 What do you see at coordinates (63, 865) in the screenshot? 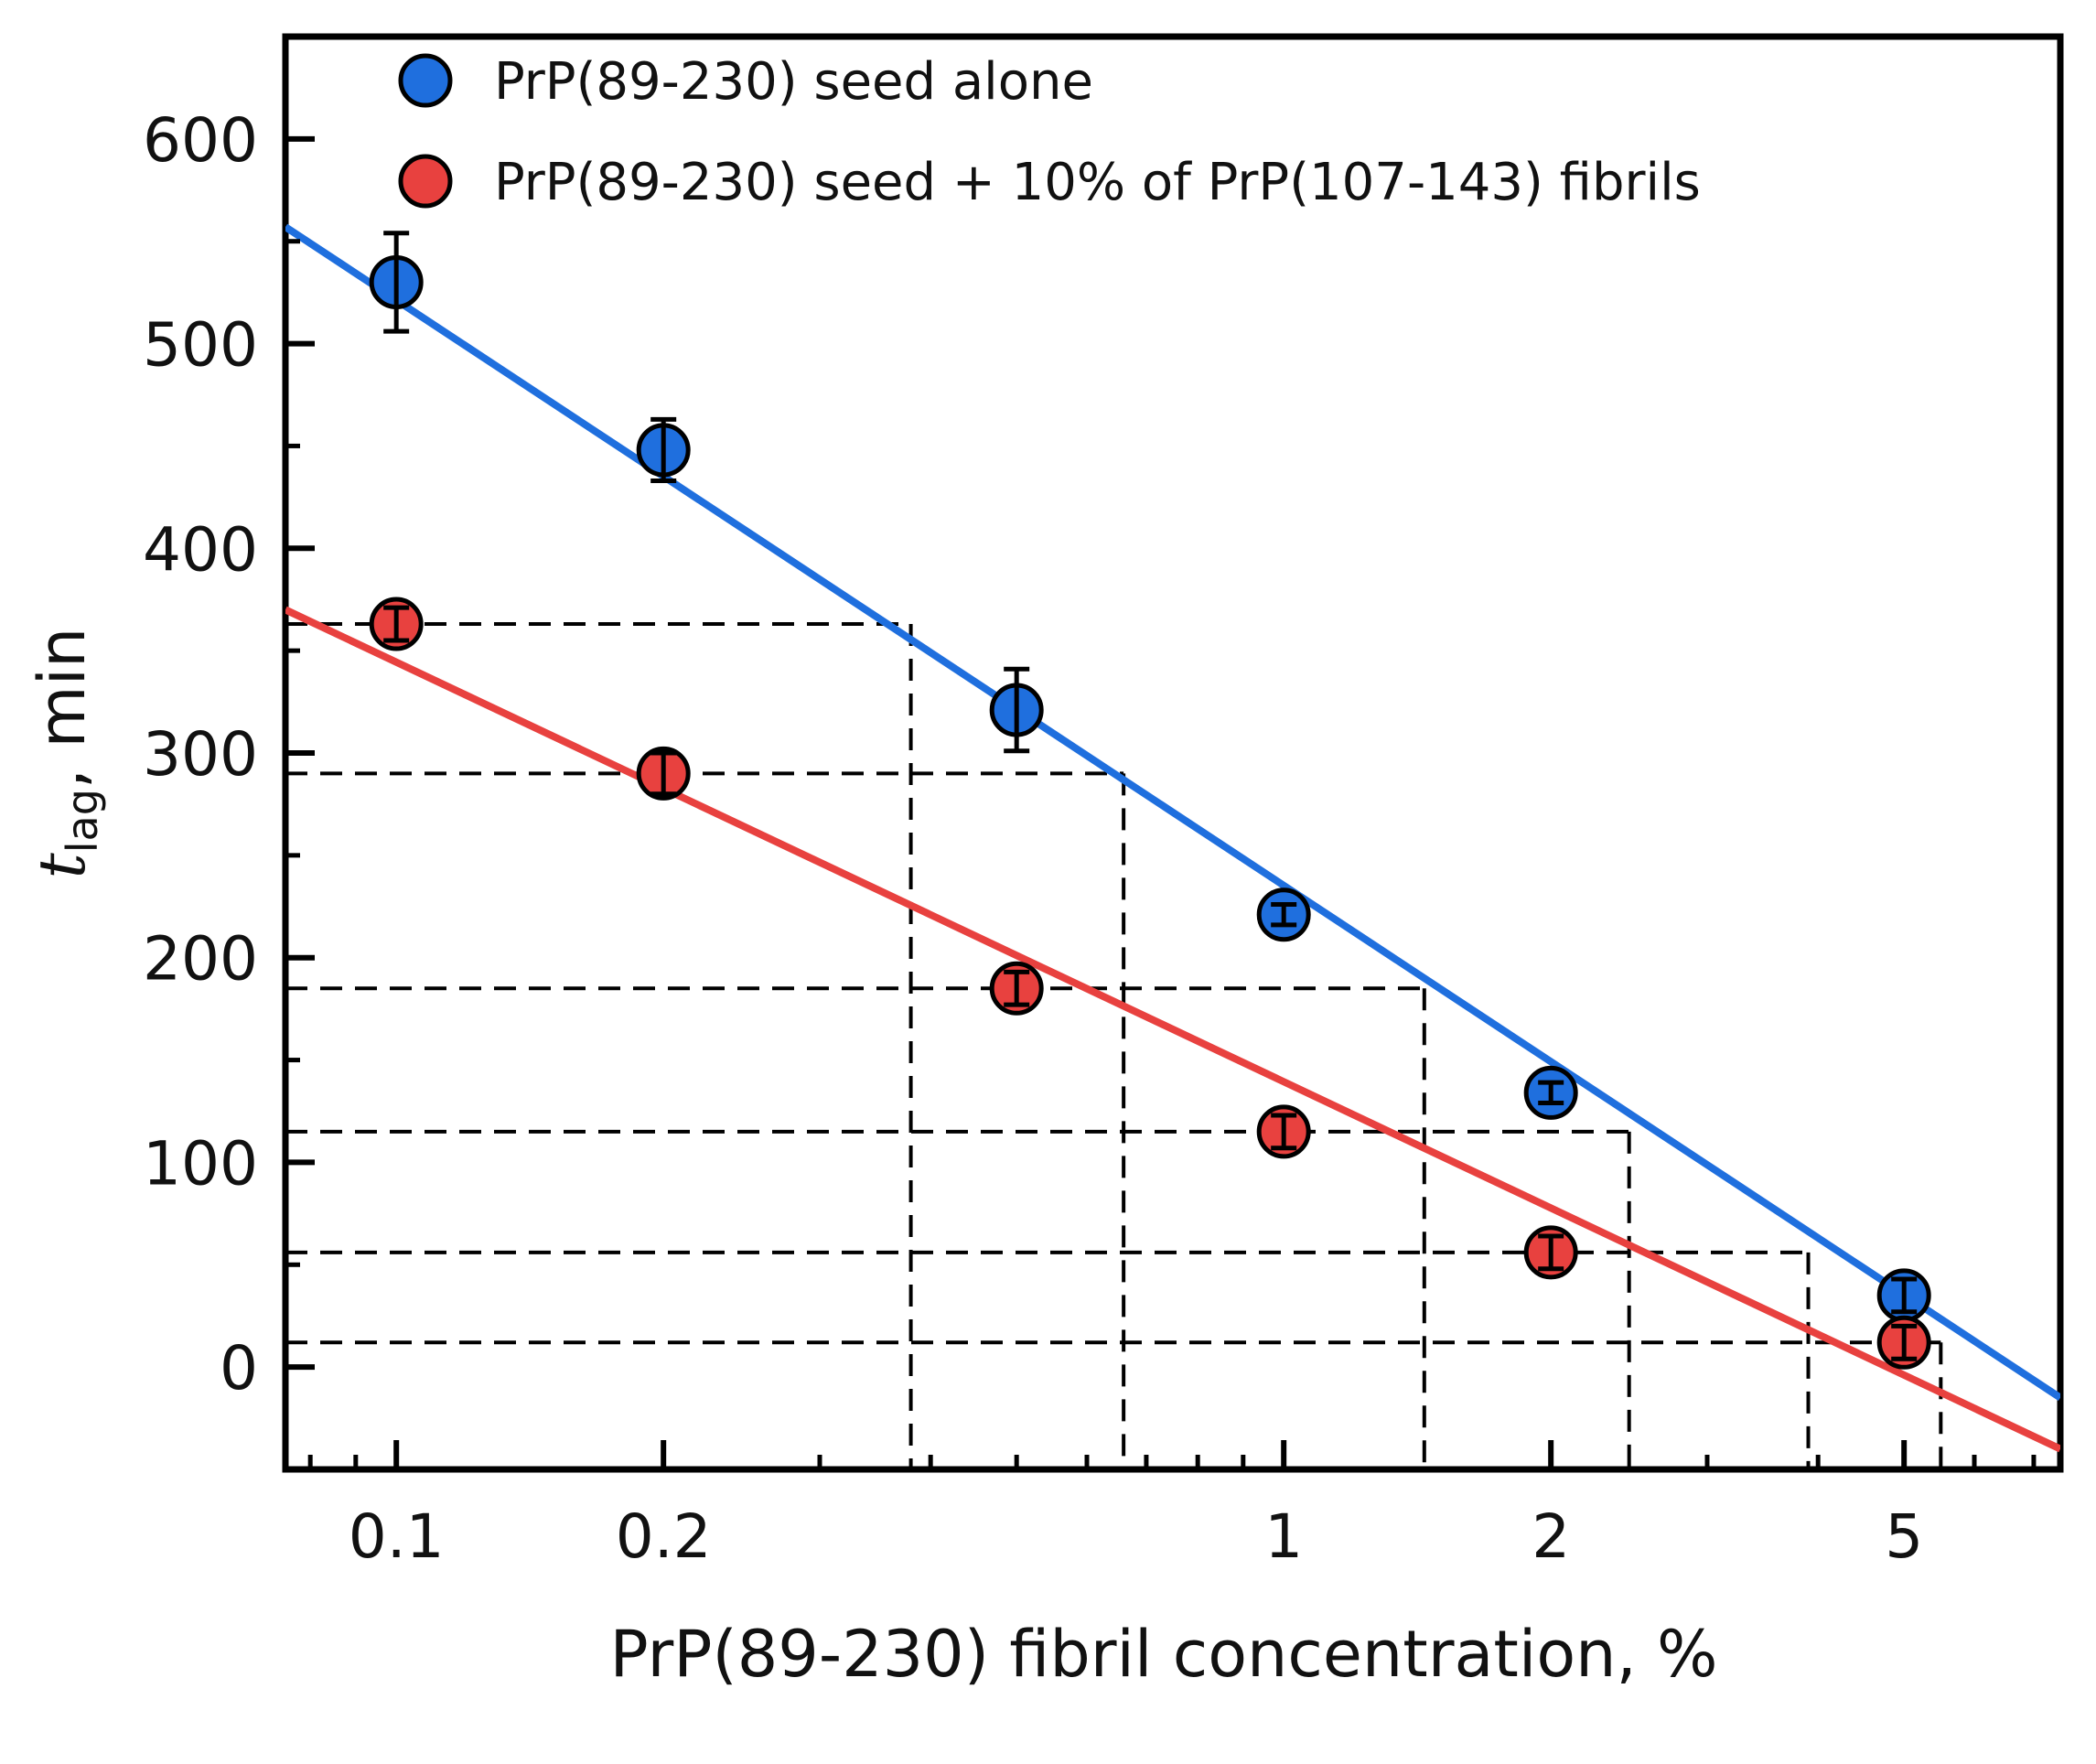
I see `y-axis-title-main: t` at bounding box center [63, 865].